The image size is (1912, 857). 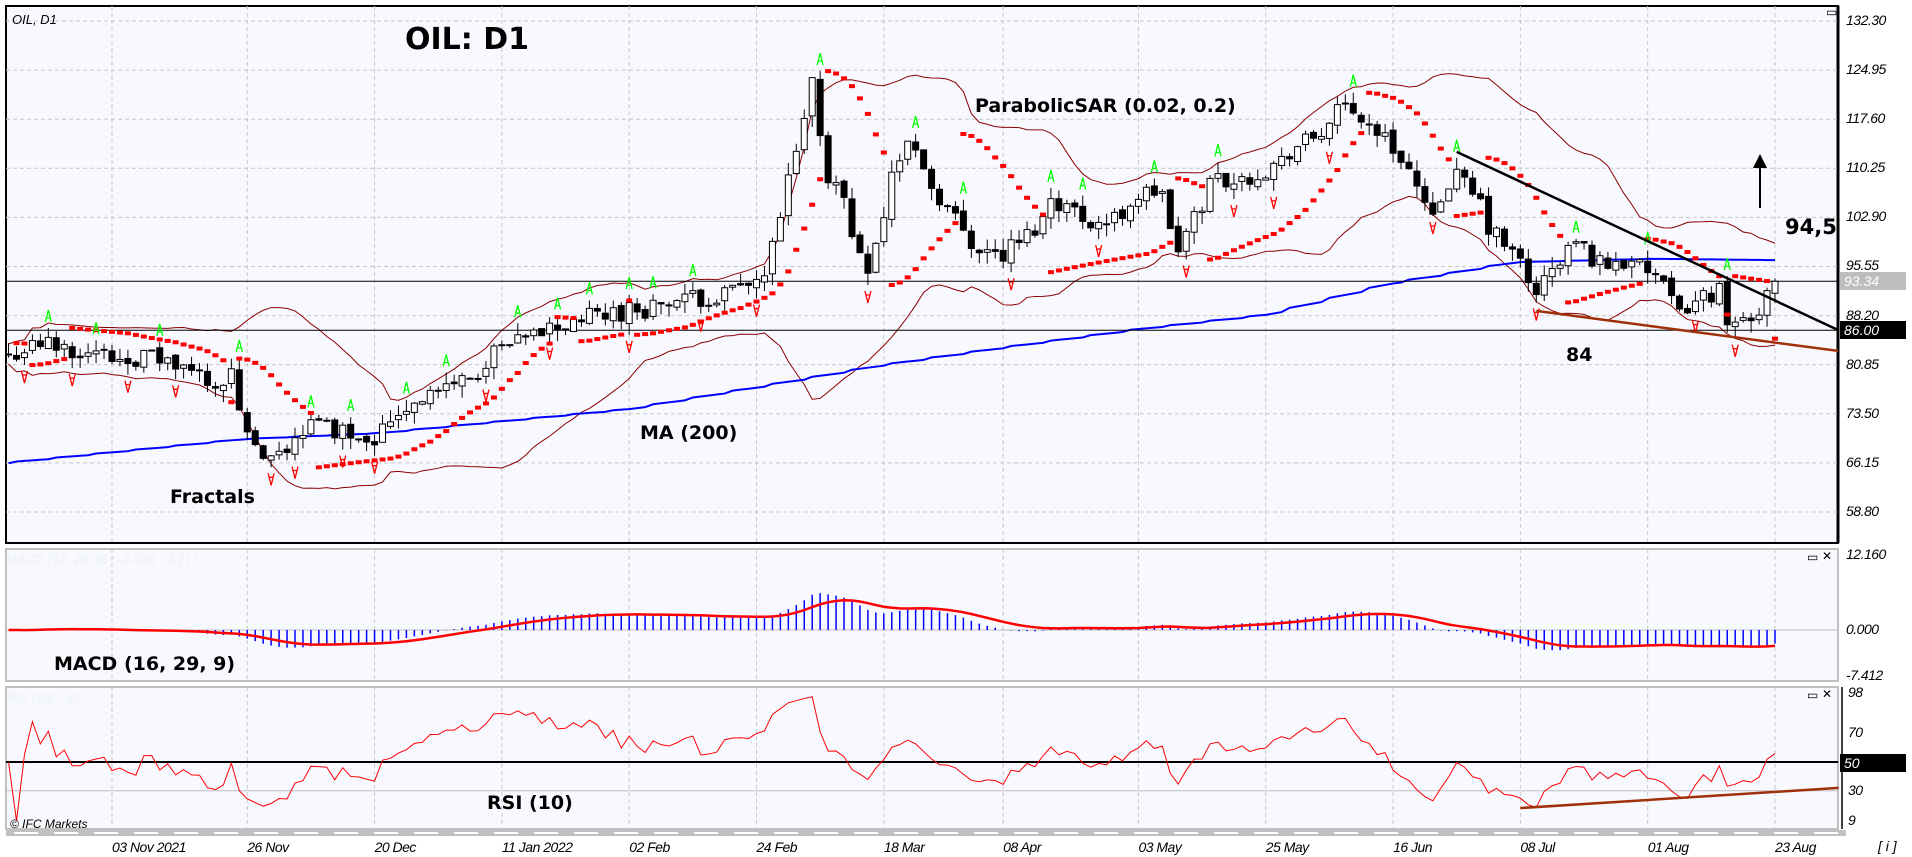 I want to click on macd-close-icon: ✕, so click(x=1827, y=556).